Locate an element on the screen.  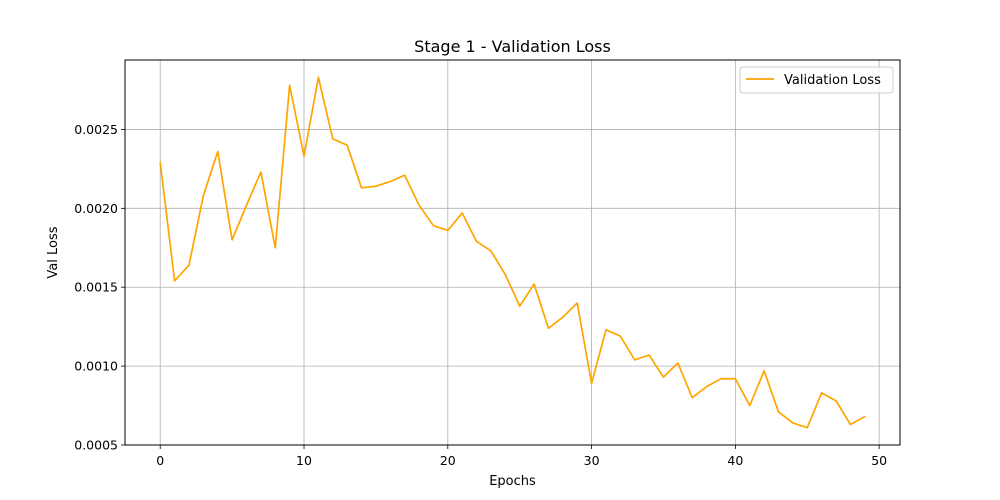
legend: Validation Loss is located at coordinates (816, 80).